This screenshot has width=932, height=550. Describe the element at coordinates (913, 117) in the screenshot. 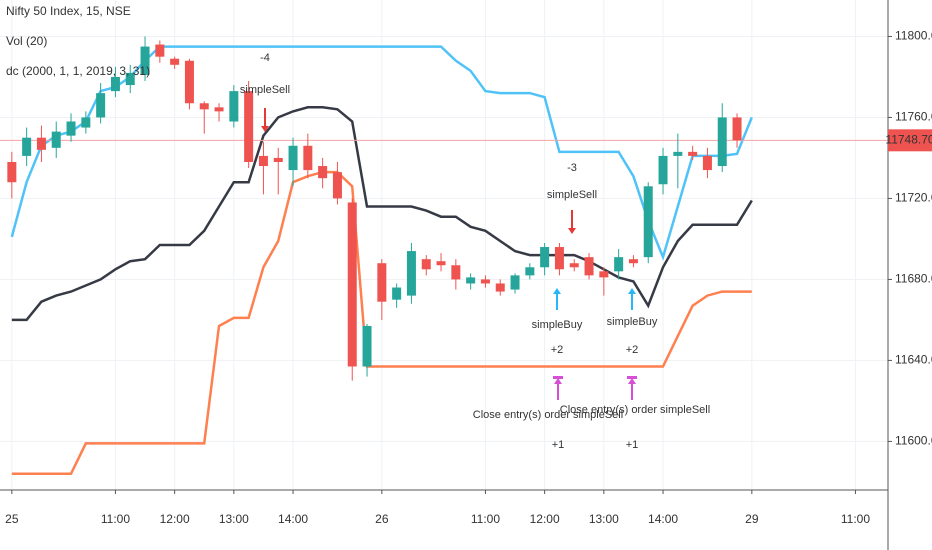

I see `y-tick-label: 11760.00` at that location.